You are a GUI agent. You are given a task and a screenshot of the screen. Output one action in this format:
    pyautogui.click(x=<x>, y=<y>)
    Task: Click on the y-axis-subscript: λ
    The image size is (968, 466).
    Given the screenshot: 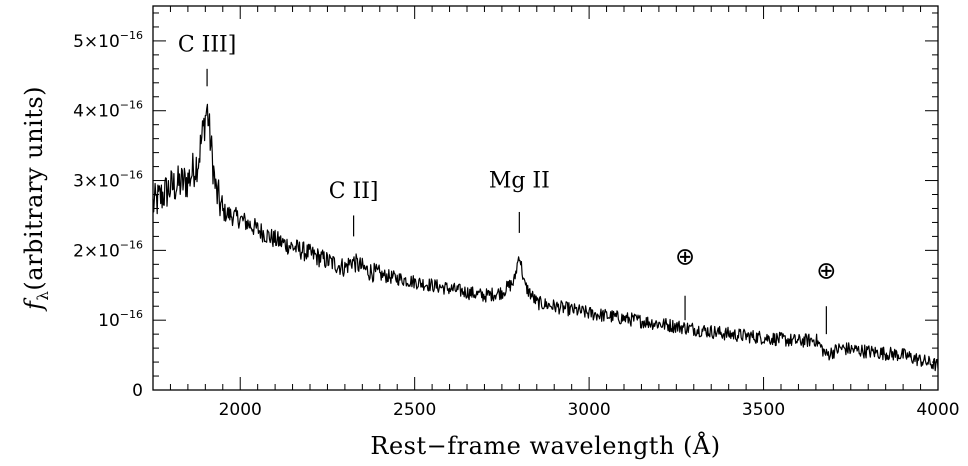 What is the action you would take?
    pyautogui.click(x=43, y=296)
    